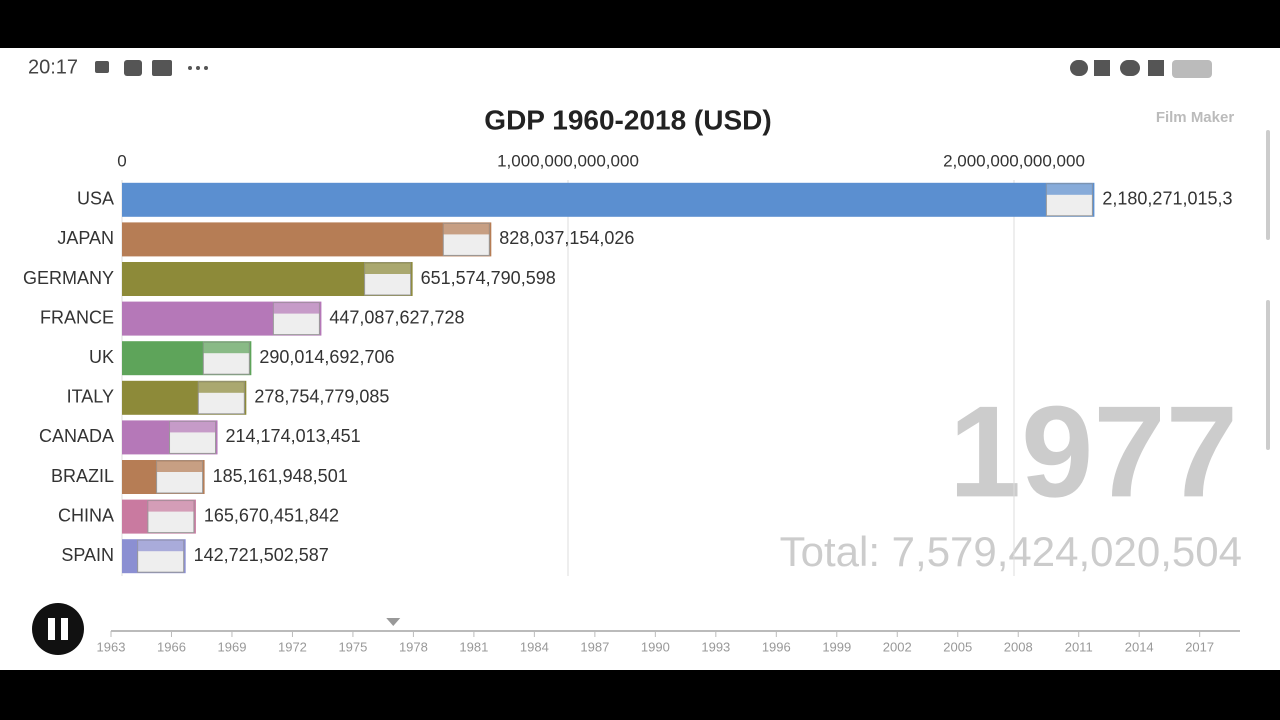 This screenshot has height=720, width=1280. I want to click on timeline-label: 1966, so click(171, 646).